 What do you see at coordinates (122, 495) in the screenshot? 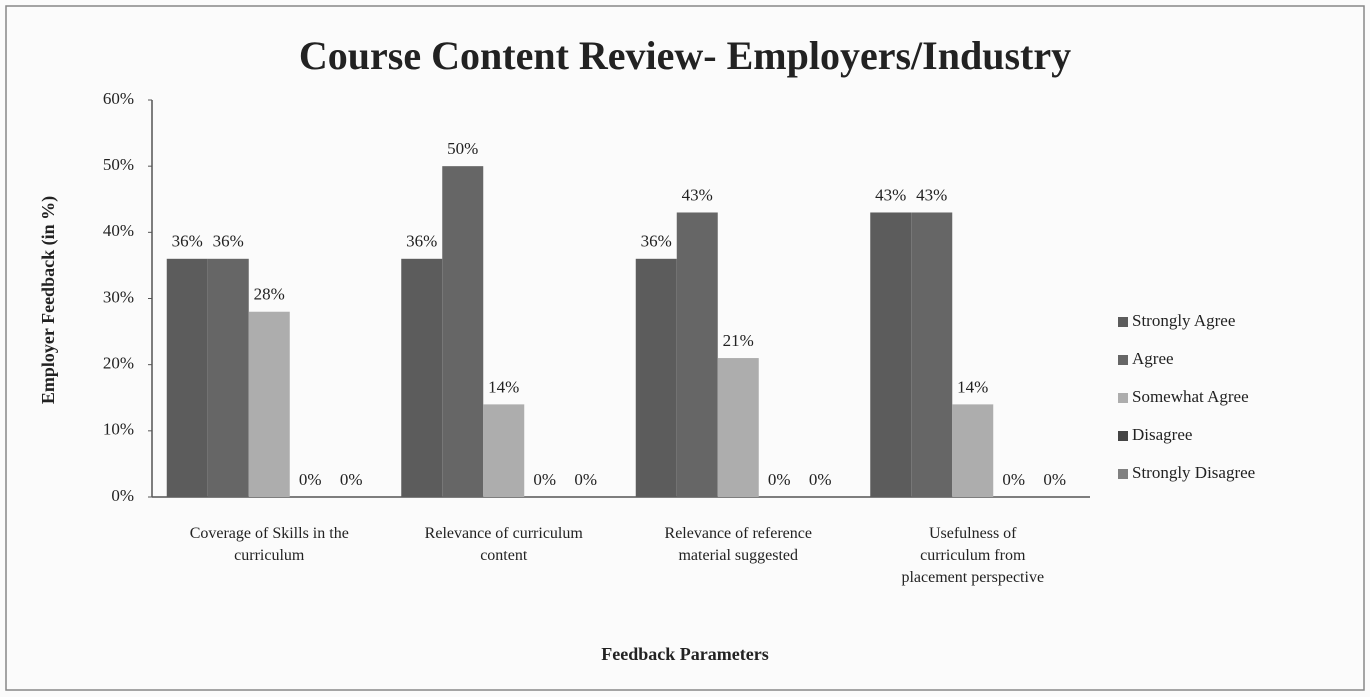
I see `y-tick-label: 0%` at bounding box center [122, 495].